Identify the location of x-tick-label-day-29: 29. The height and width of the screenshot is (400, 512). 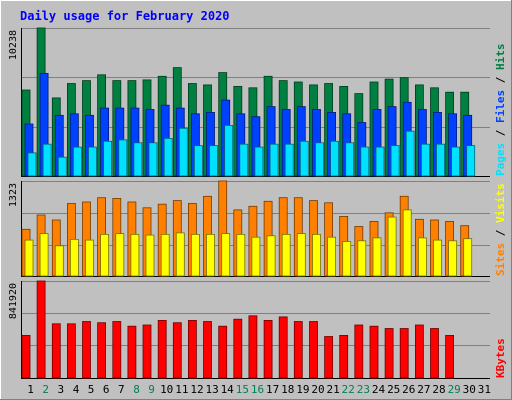
(454, 389).